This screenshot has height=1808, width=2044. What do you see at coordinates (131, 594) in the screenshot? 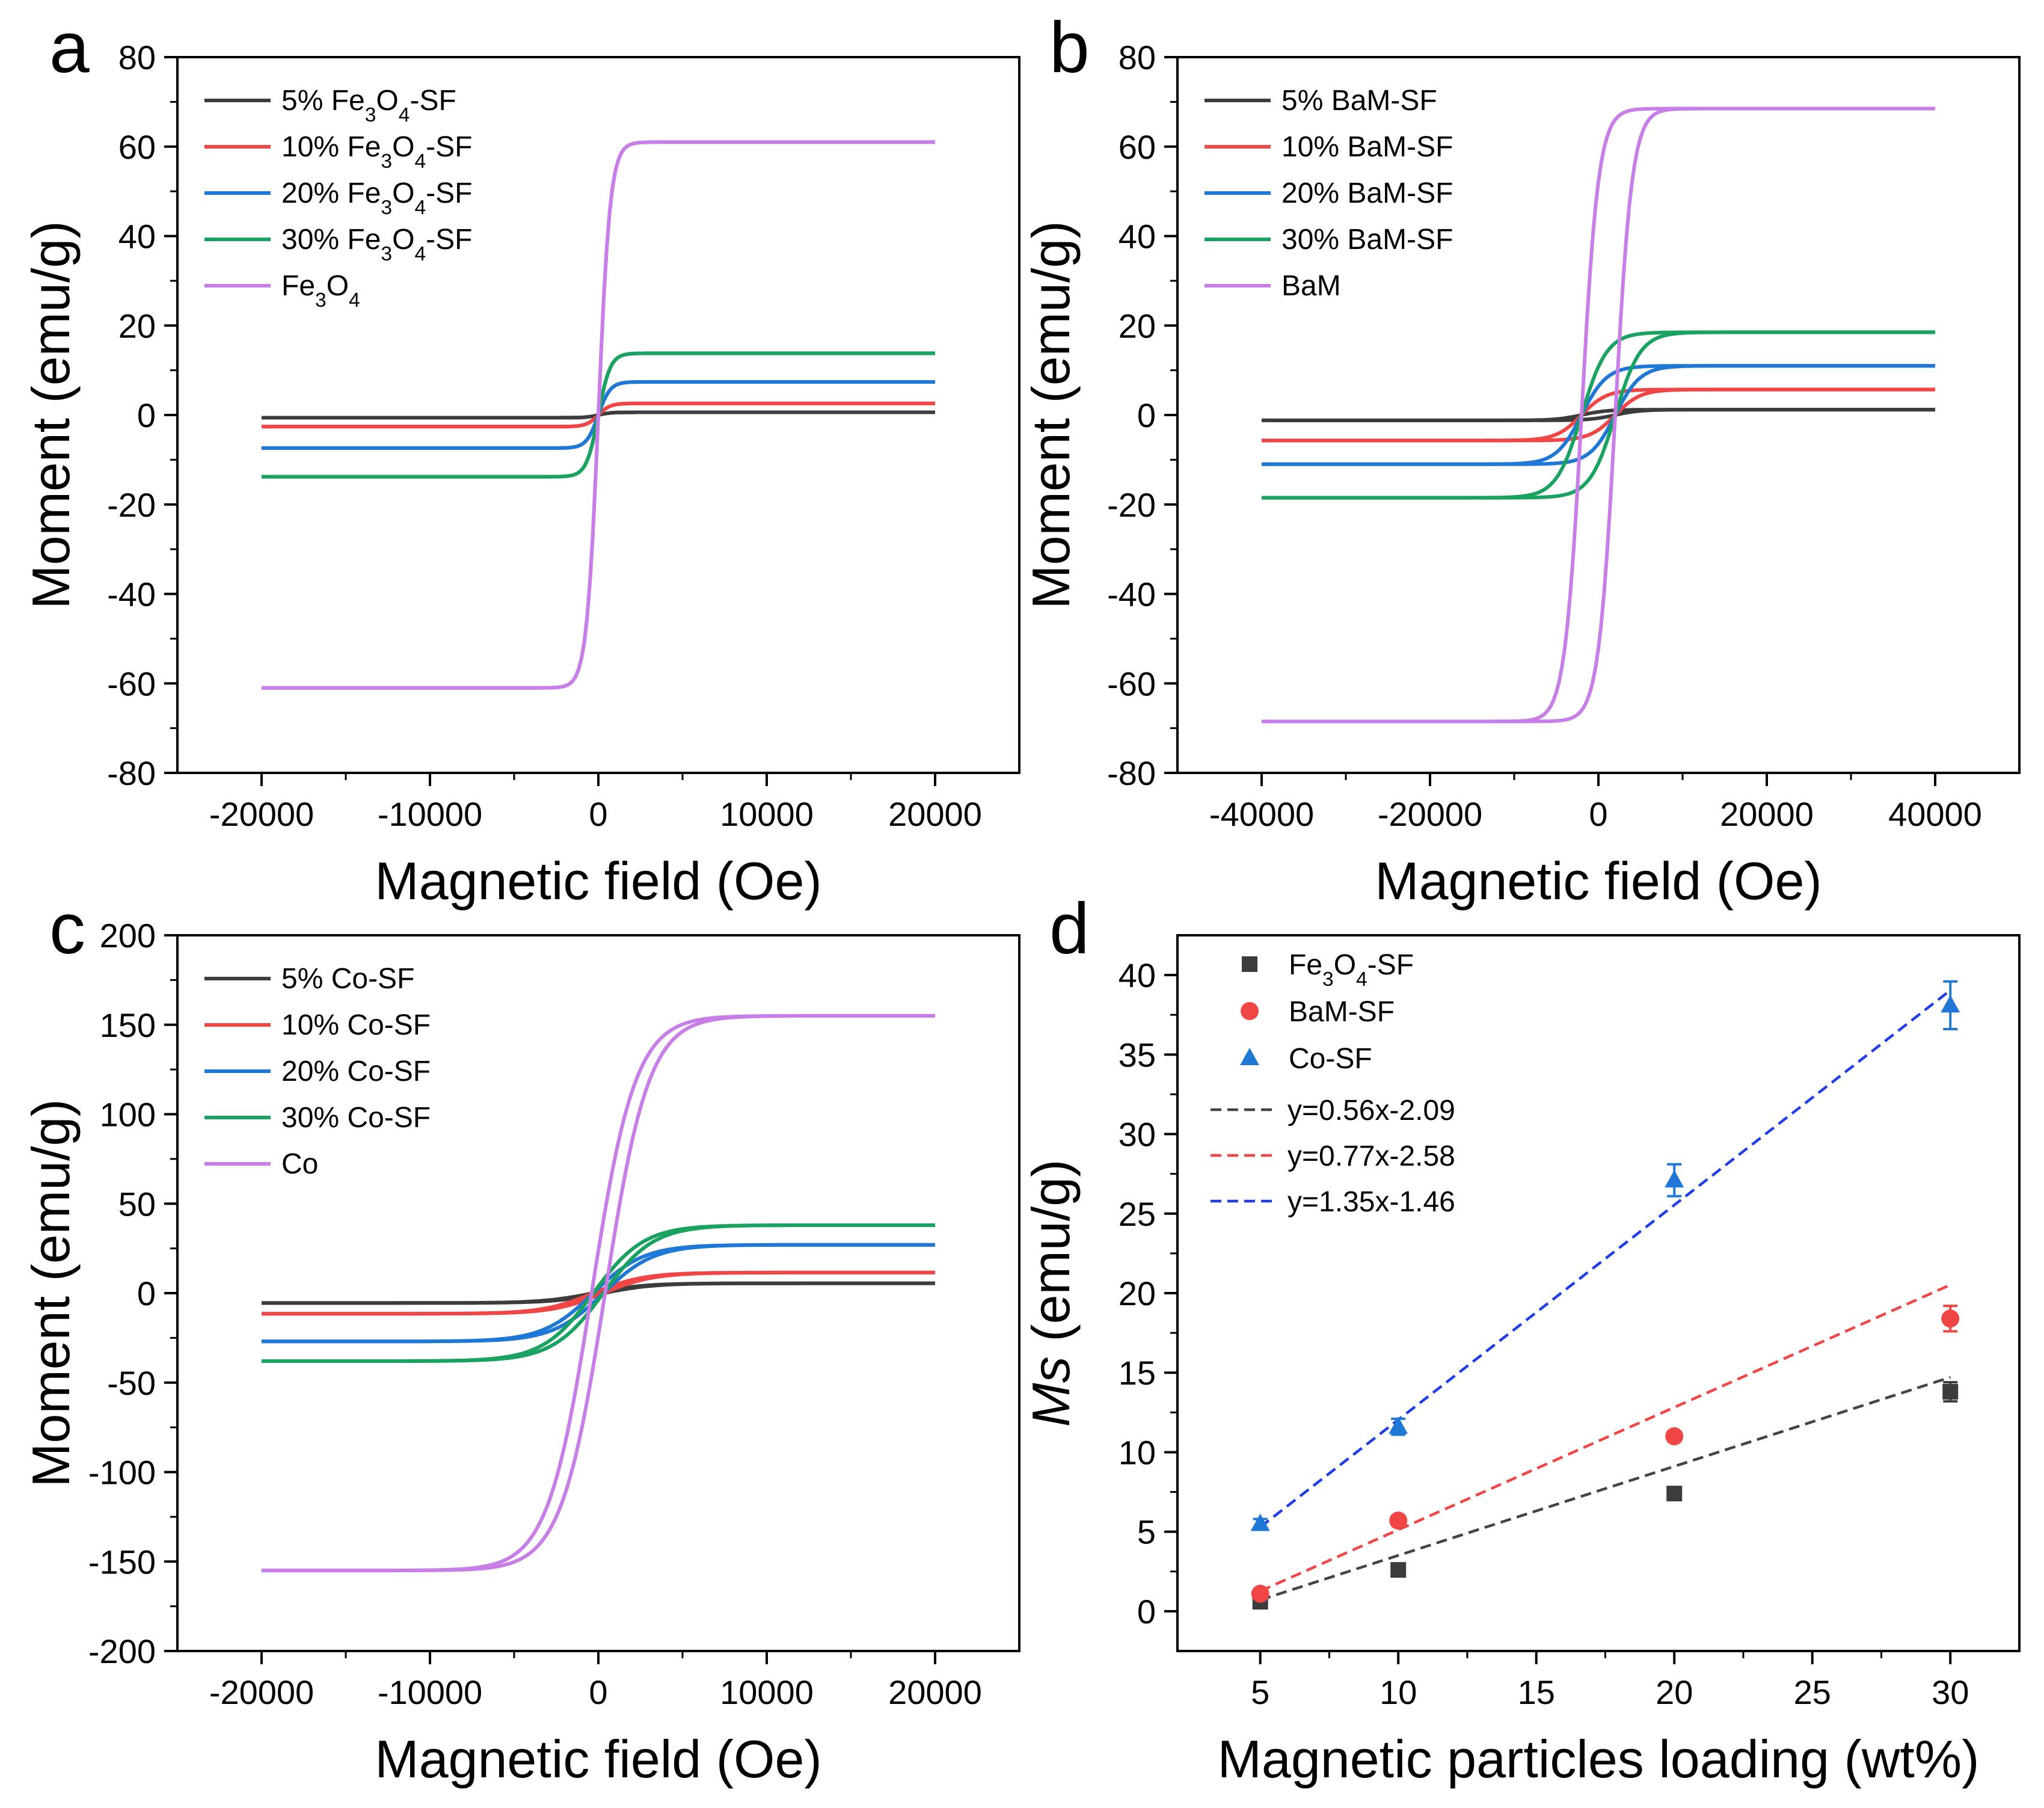
I see `y-tick-label: -40` at bounding box center [131, 594].